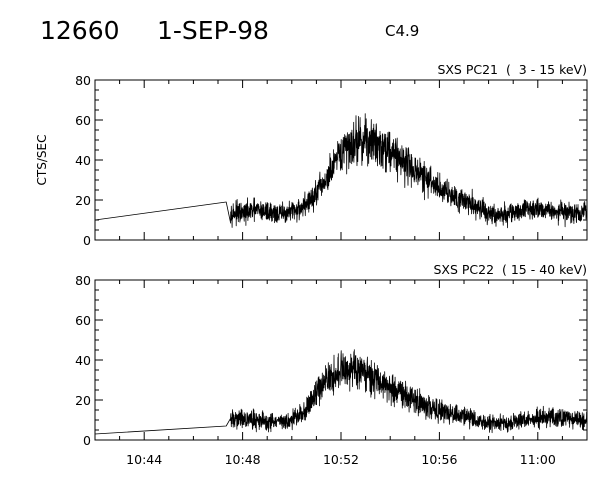  Describe the element at coordinates (80, 30) in the screenshot. I see `event-id: 12660` at that location.